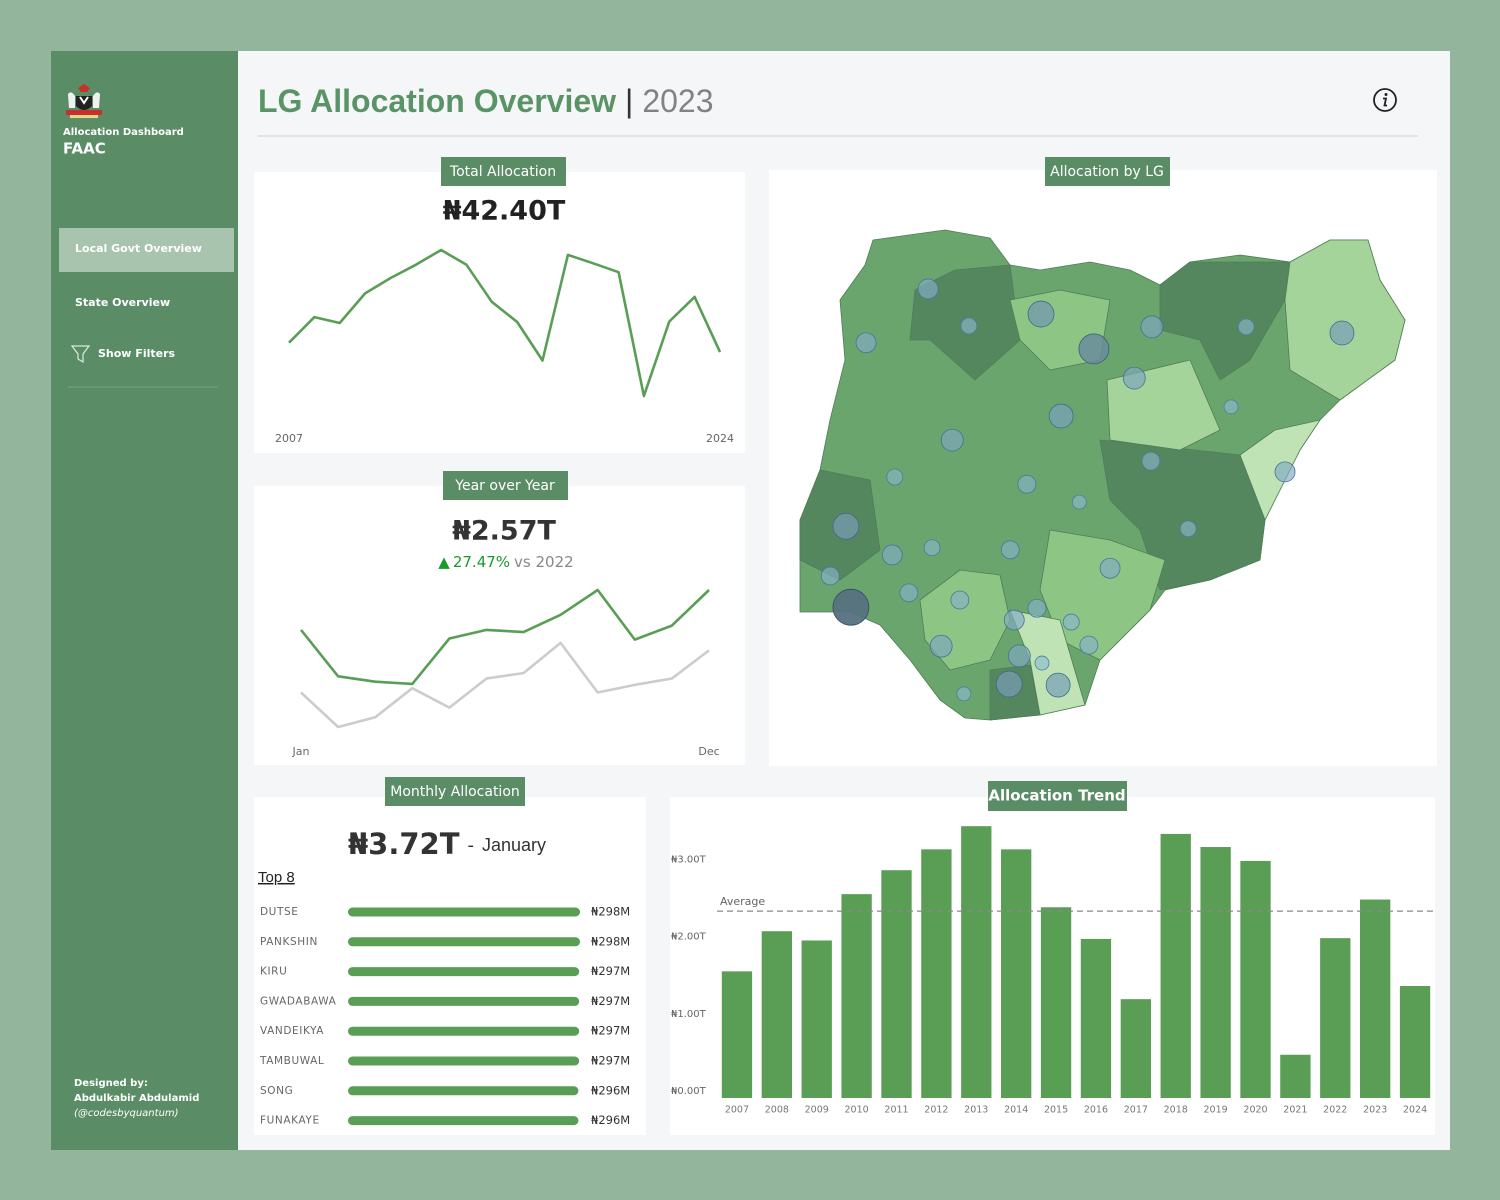 The height and width of the screenshot is (1200, 1500). I want to click on x-tick-label: 2016, so click(1096, 1110).